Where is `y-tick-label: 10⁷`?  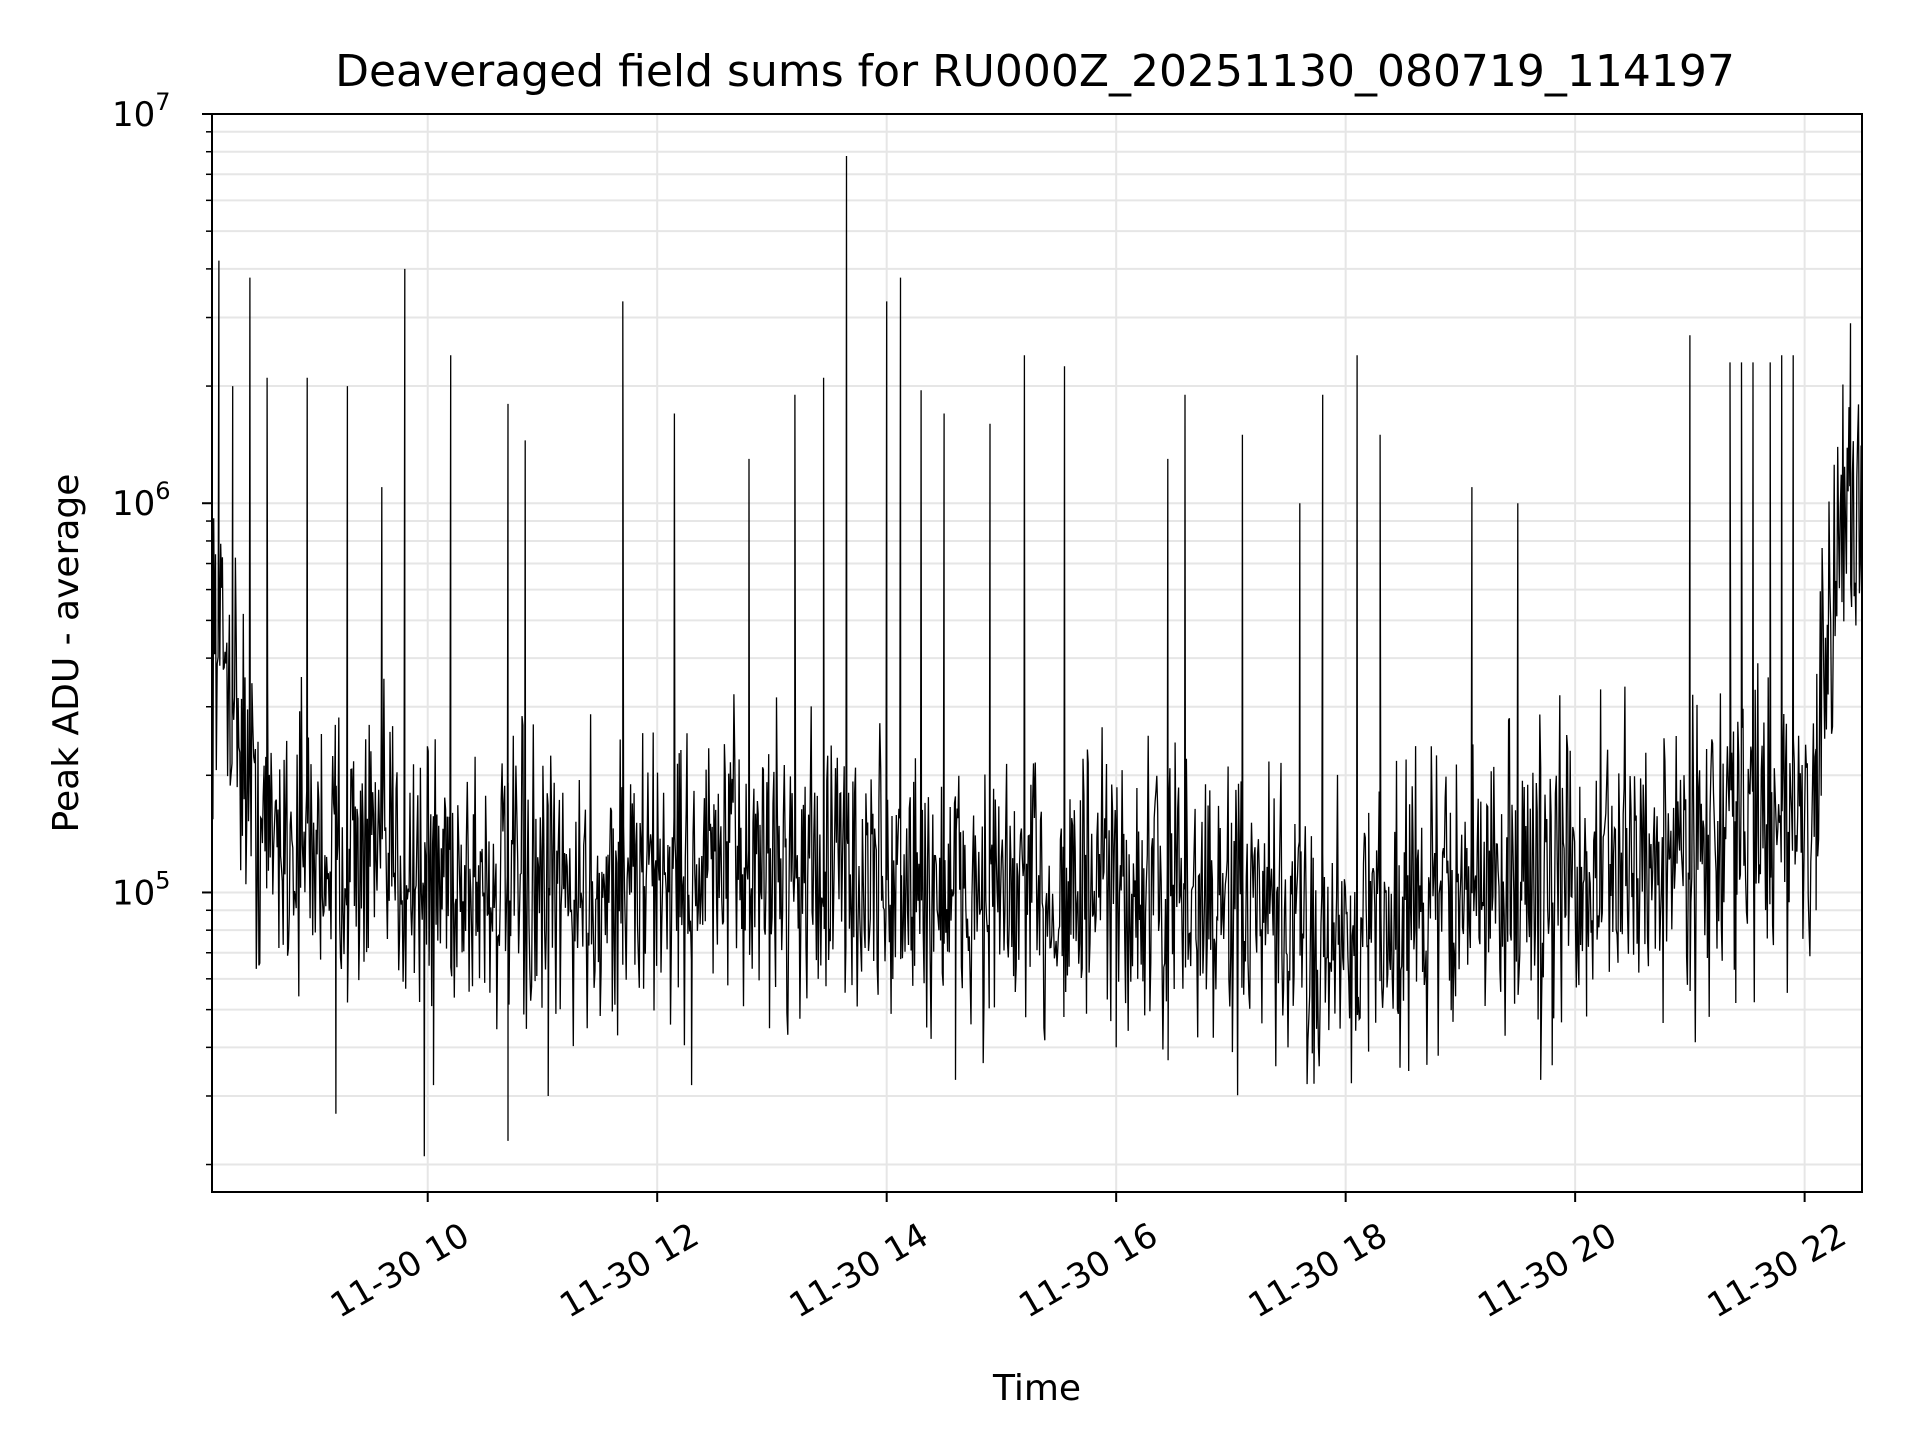 y-tick-label: 10⁷ is located at coordinates (141, 111).